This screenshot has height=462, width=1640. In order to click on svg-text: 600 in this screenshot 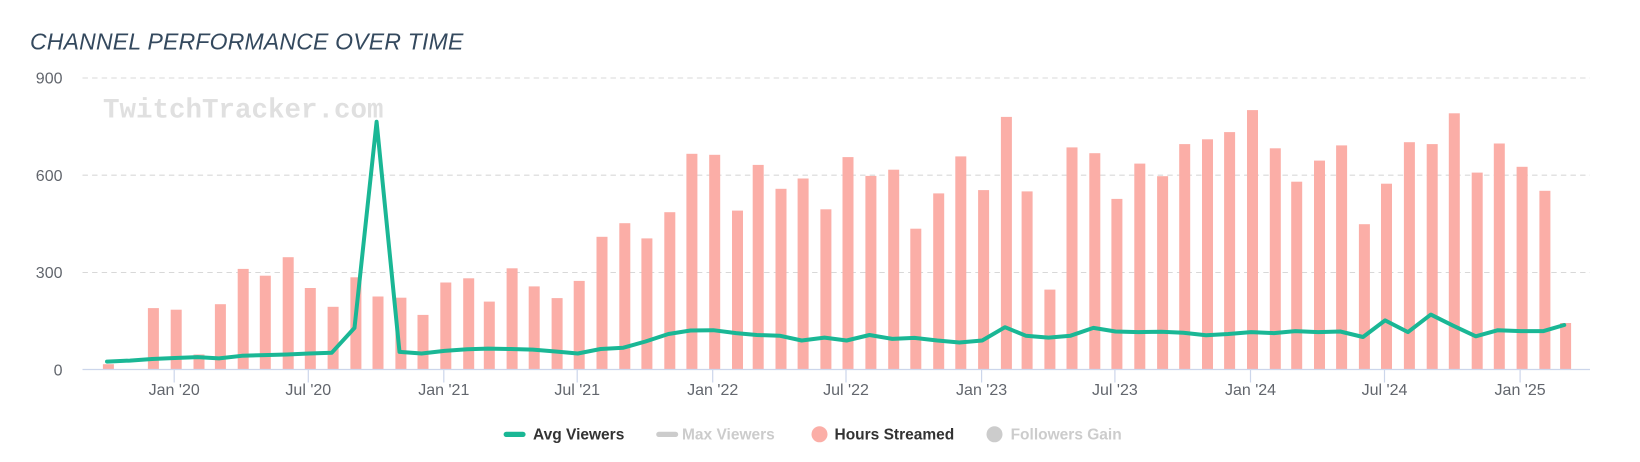, I will do `click(49, 176)`.